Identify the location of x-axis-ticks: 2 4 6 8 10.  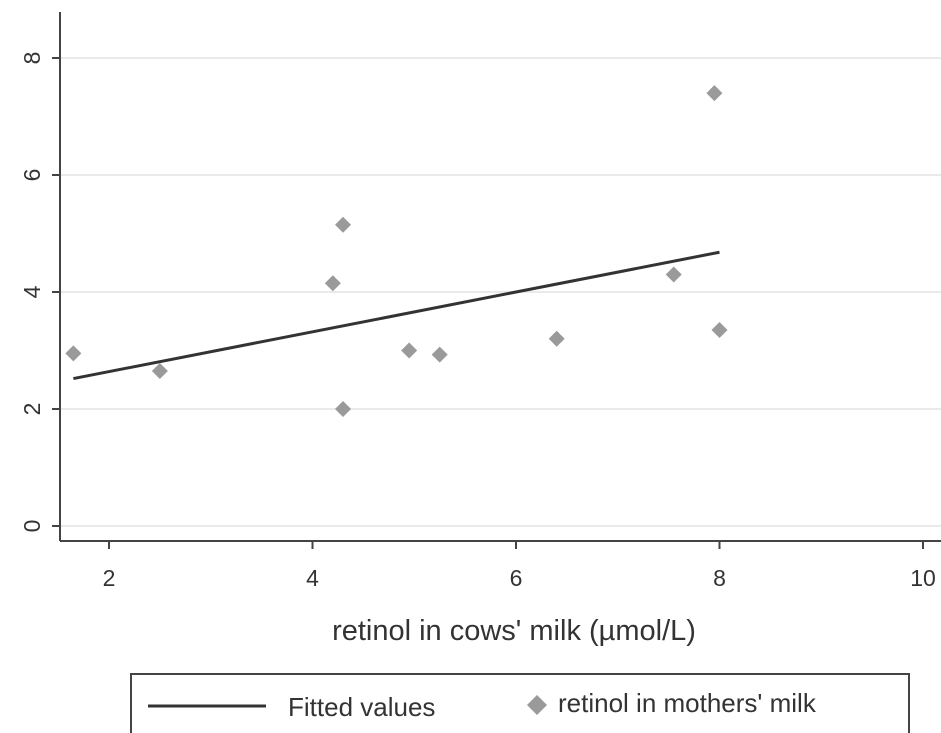
(519, 566).